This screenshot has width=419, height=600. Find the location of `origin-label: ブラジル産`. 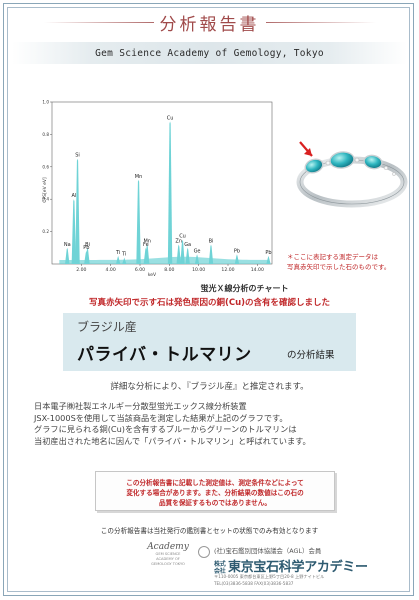

origin-label: ブラジル産 is located at coordinates (107, 327).